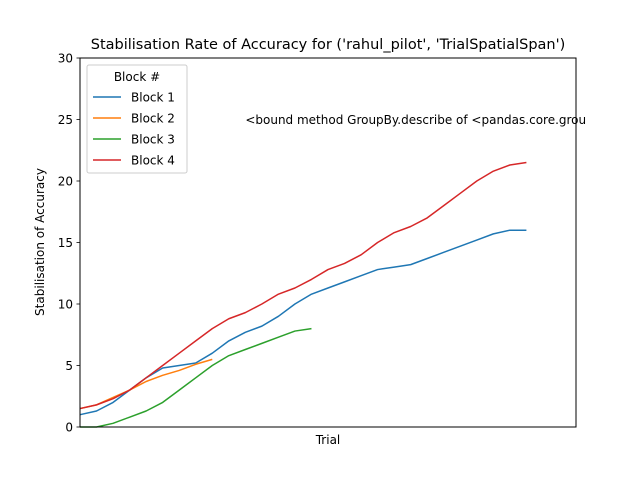 The height and width of the screenshot is (480, 640). Describe the element at coordinates (153, 139) in the screenshot. I see `legend-label: Block 3` at that location.